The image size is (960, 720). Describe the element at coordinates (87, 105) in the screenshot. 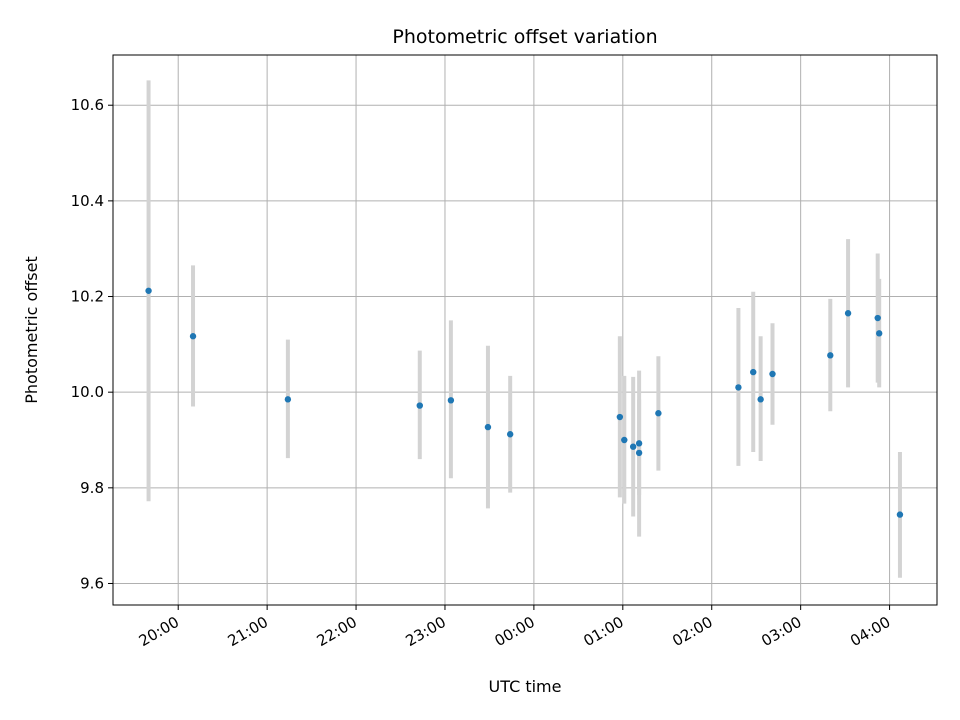

I see `y-tick-label: 10.6` at that location.